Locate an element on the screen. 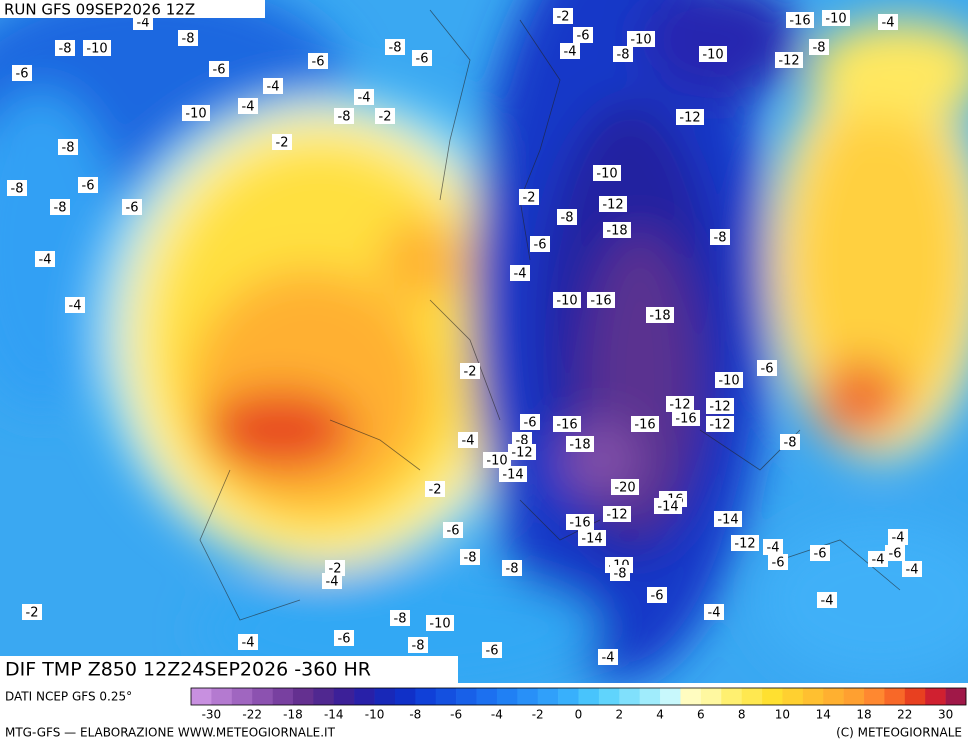 Image resolution: width=968 pixels, height=745 pixels. colorbar-tick-label: 22 is located at coordinates (904, 715).